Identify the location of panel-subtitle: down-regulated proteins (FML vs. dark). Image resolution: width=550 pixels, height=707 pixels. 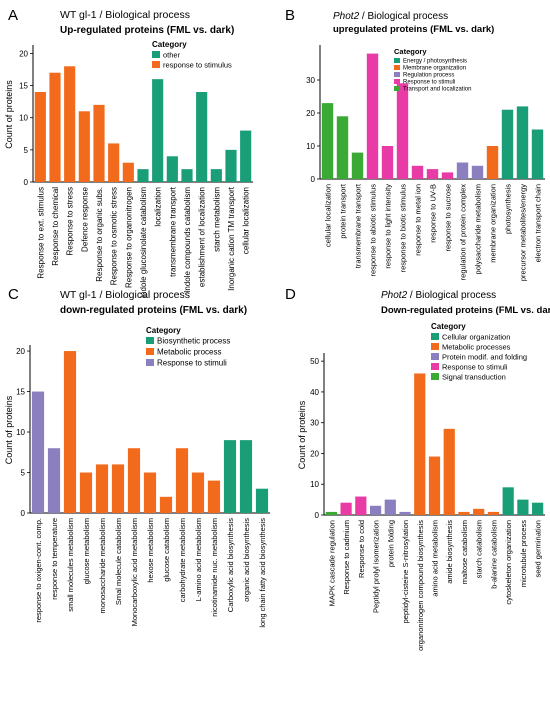
(153, 310).